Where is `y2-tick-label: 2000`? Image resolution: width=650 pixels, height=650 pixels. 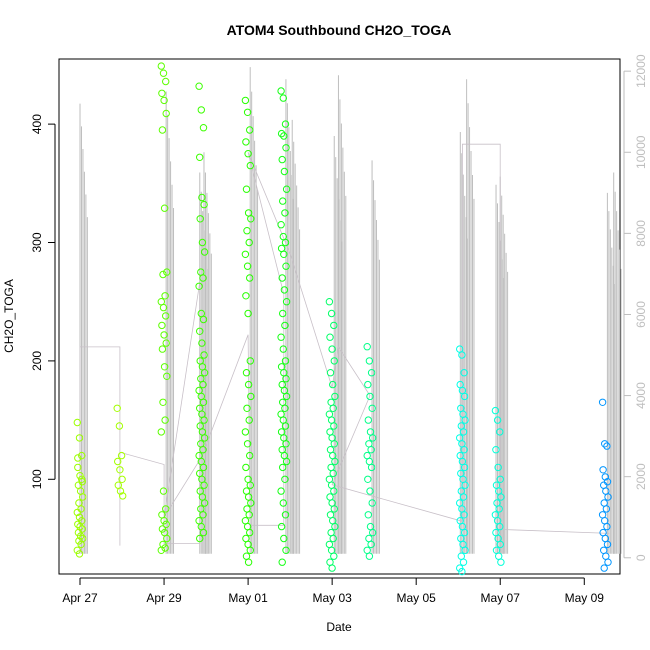 y2-tick-label: 2000 is located at coordinates (641, 476).